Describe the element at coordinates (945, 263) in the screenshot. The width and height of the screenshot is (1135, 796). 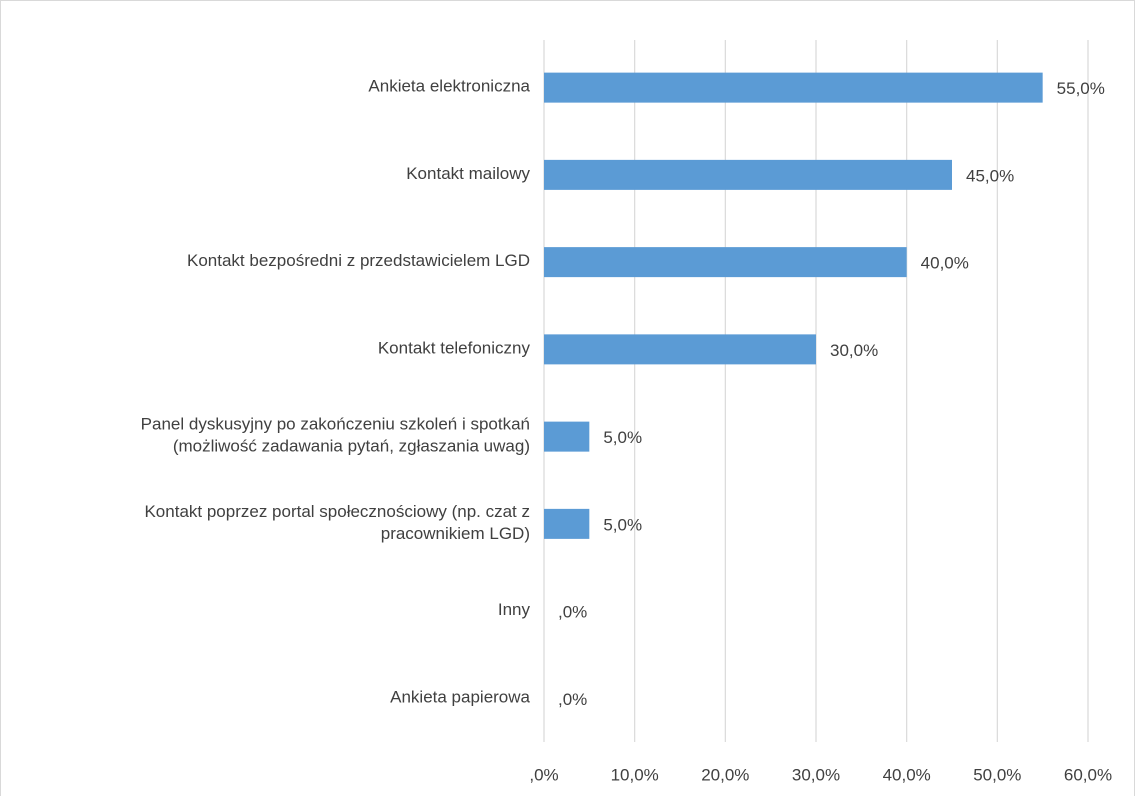
I see `data-label: 40,0%` at that location.